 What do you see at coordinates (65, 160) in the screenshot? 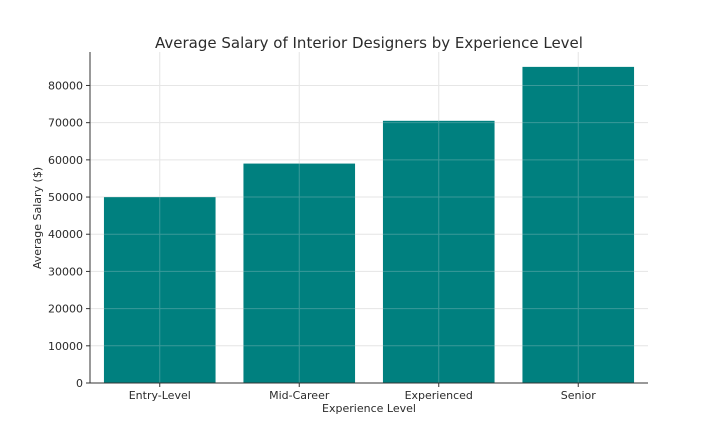
I see `y-tick-label: 60000` at bounding box center [65, 160].